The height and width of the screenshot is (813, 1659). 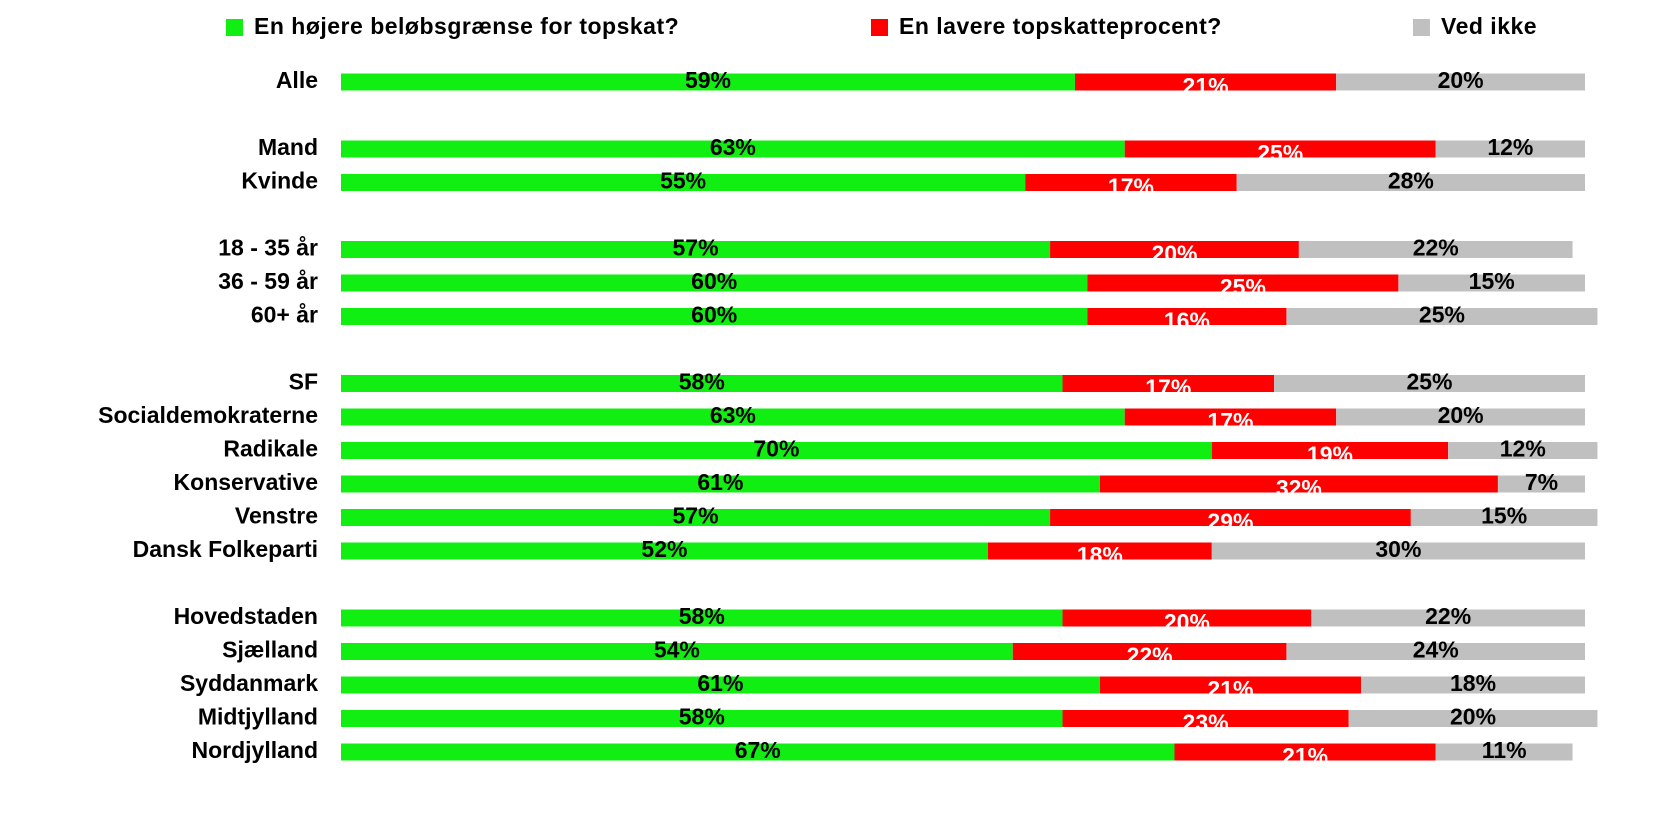 I want to click on value-label: 24%, so click(x=1436, y=650).